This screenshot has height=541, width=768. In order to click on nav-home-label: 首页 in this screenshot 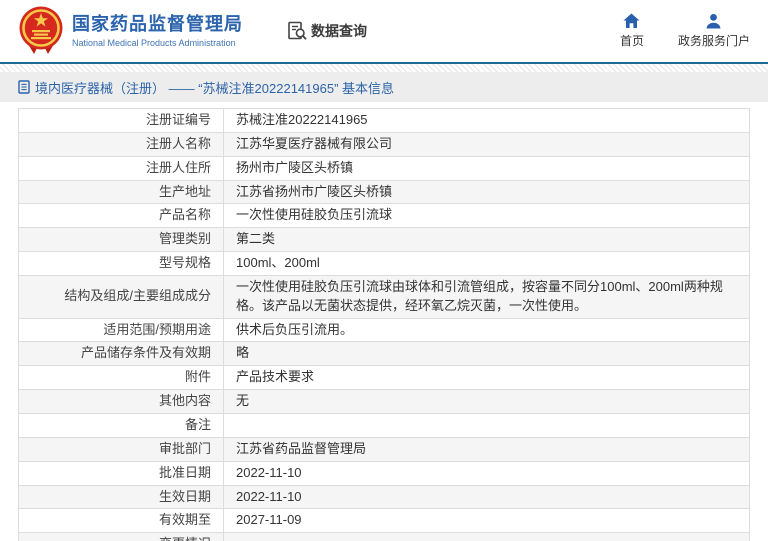, I will do `click(631, 41)`.